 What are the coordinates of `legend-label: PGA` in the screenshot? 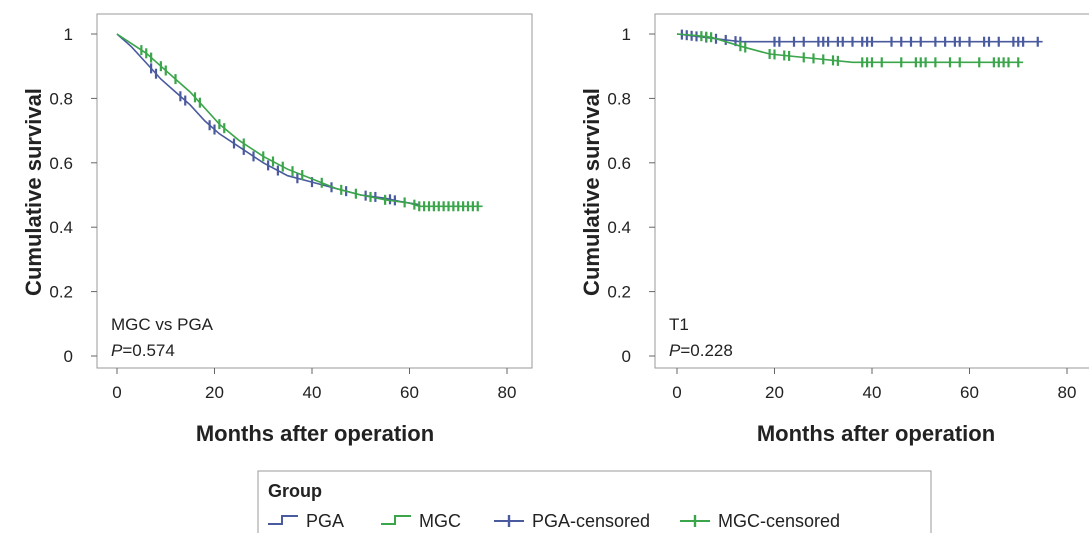 It's located at (325, 521).